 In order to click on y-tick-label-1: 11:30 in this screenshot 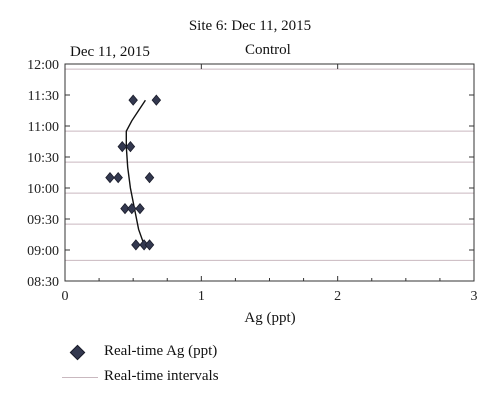, I will do `click(43, 96)`.